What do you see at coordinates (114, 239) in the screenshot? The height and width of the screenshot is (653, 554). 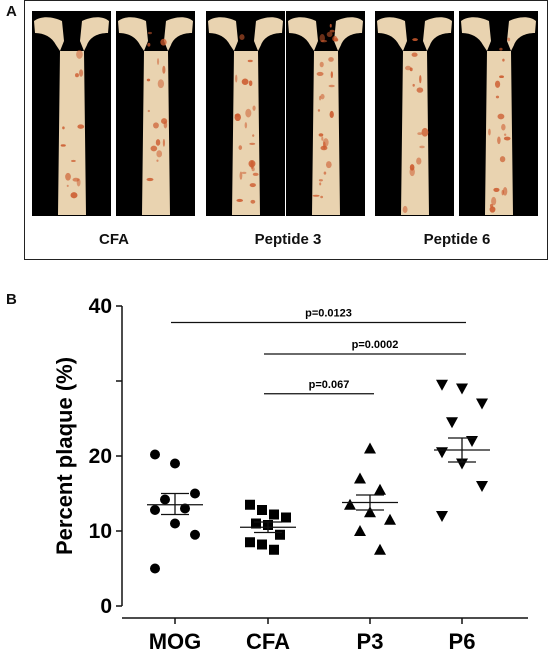 I see `group-label-cfa: CFA` at bounding box center [114, 239].